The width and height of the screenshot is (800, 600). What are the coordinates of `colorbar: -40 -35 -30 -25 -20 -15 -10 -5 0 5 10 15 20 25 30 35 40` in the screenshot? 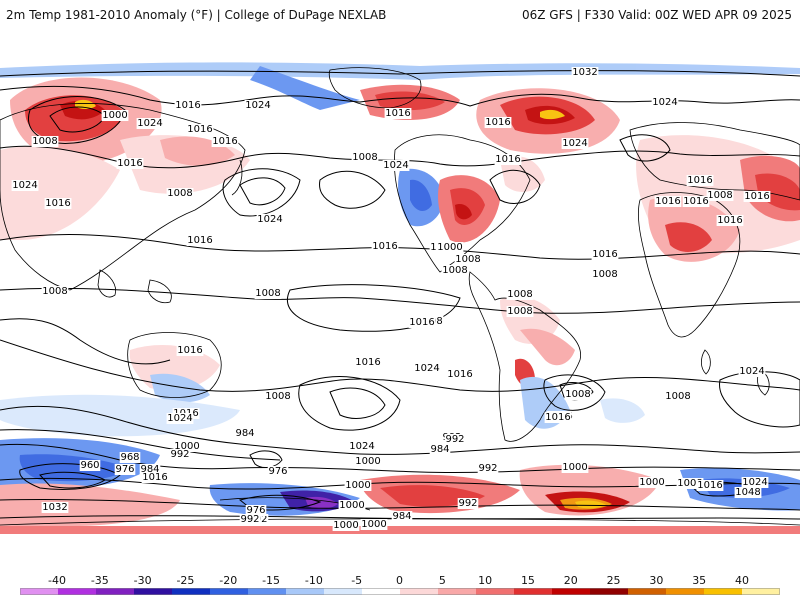 It's located at (400, 578).